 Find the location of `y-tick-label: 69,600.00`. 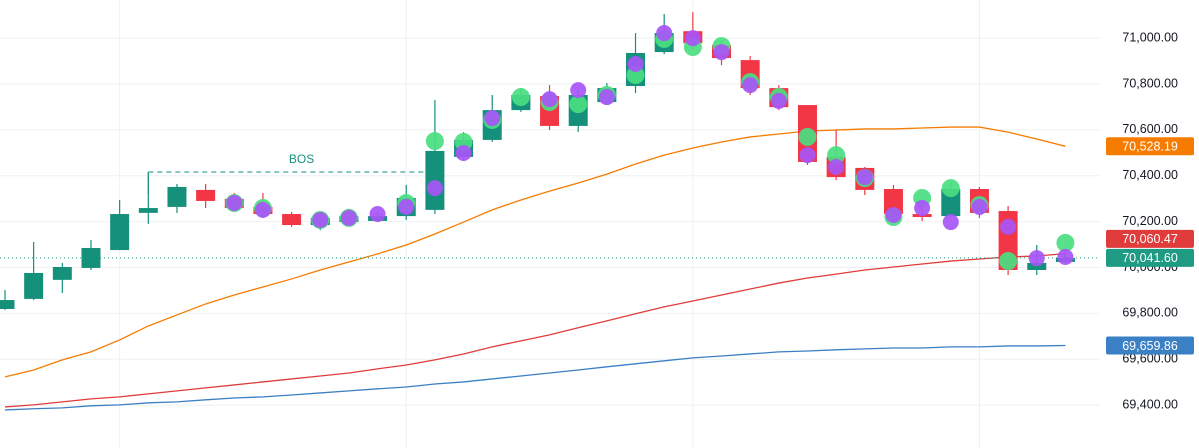

y-tick-label: 69,600.00 is located at coordinates (1150, 359).